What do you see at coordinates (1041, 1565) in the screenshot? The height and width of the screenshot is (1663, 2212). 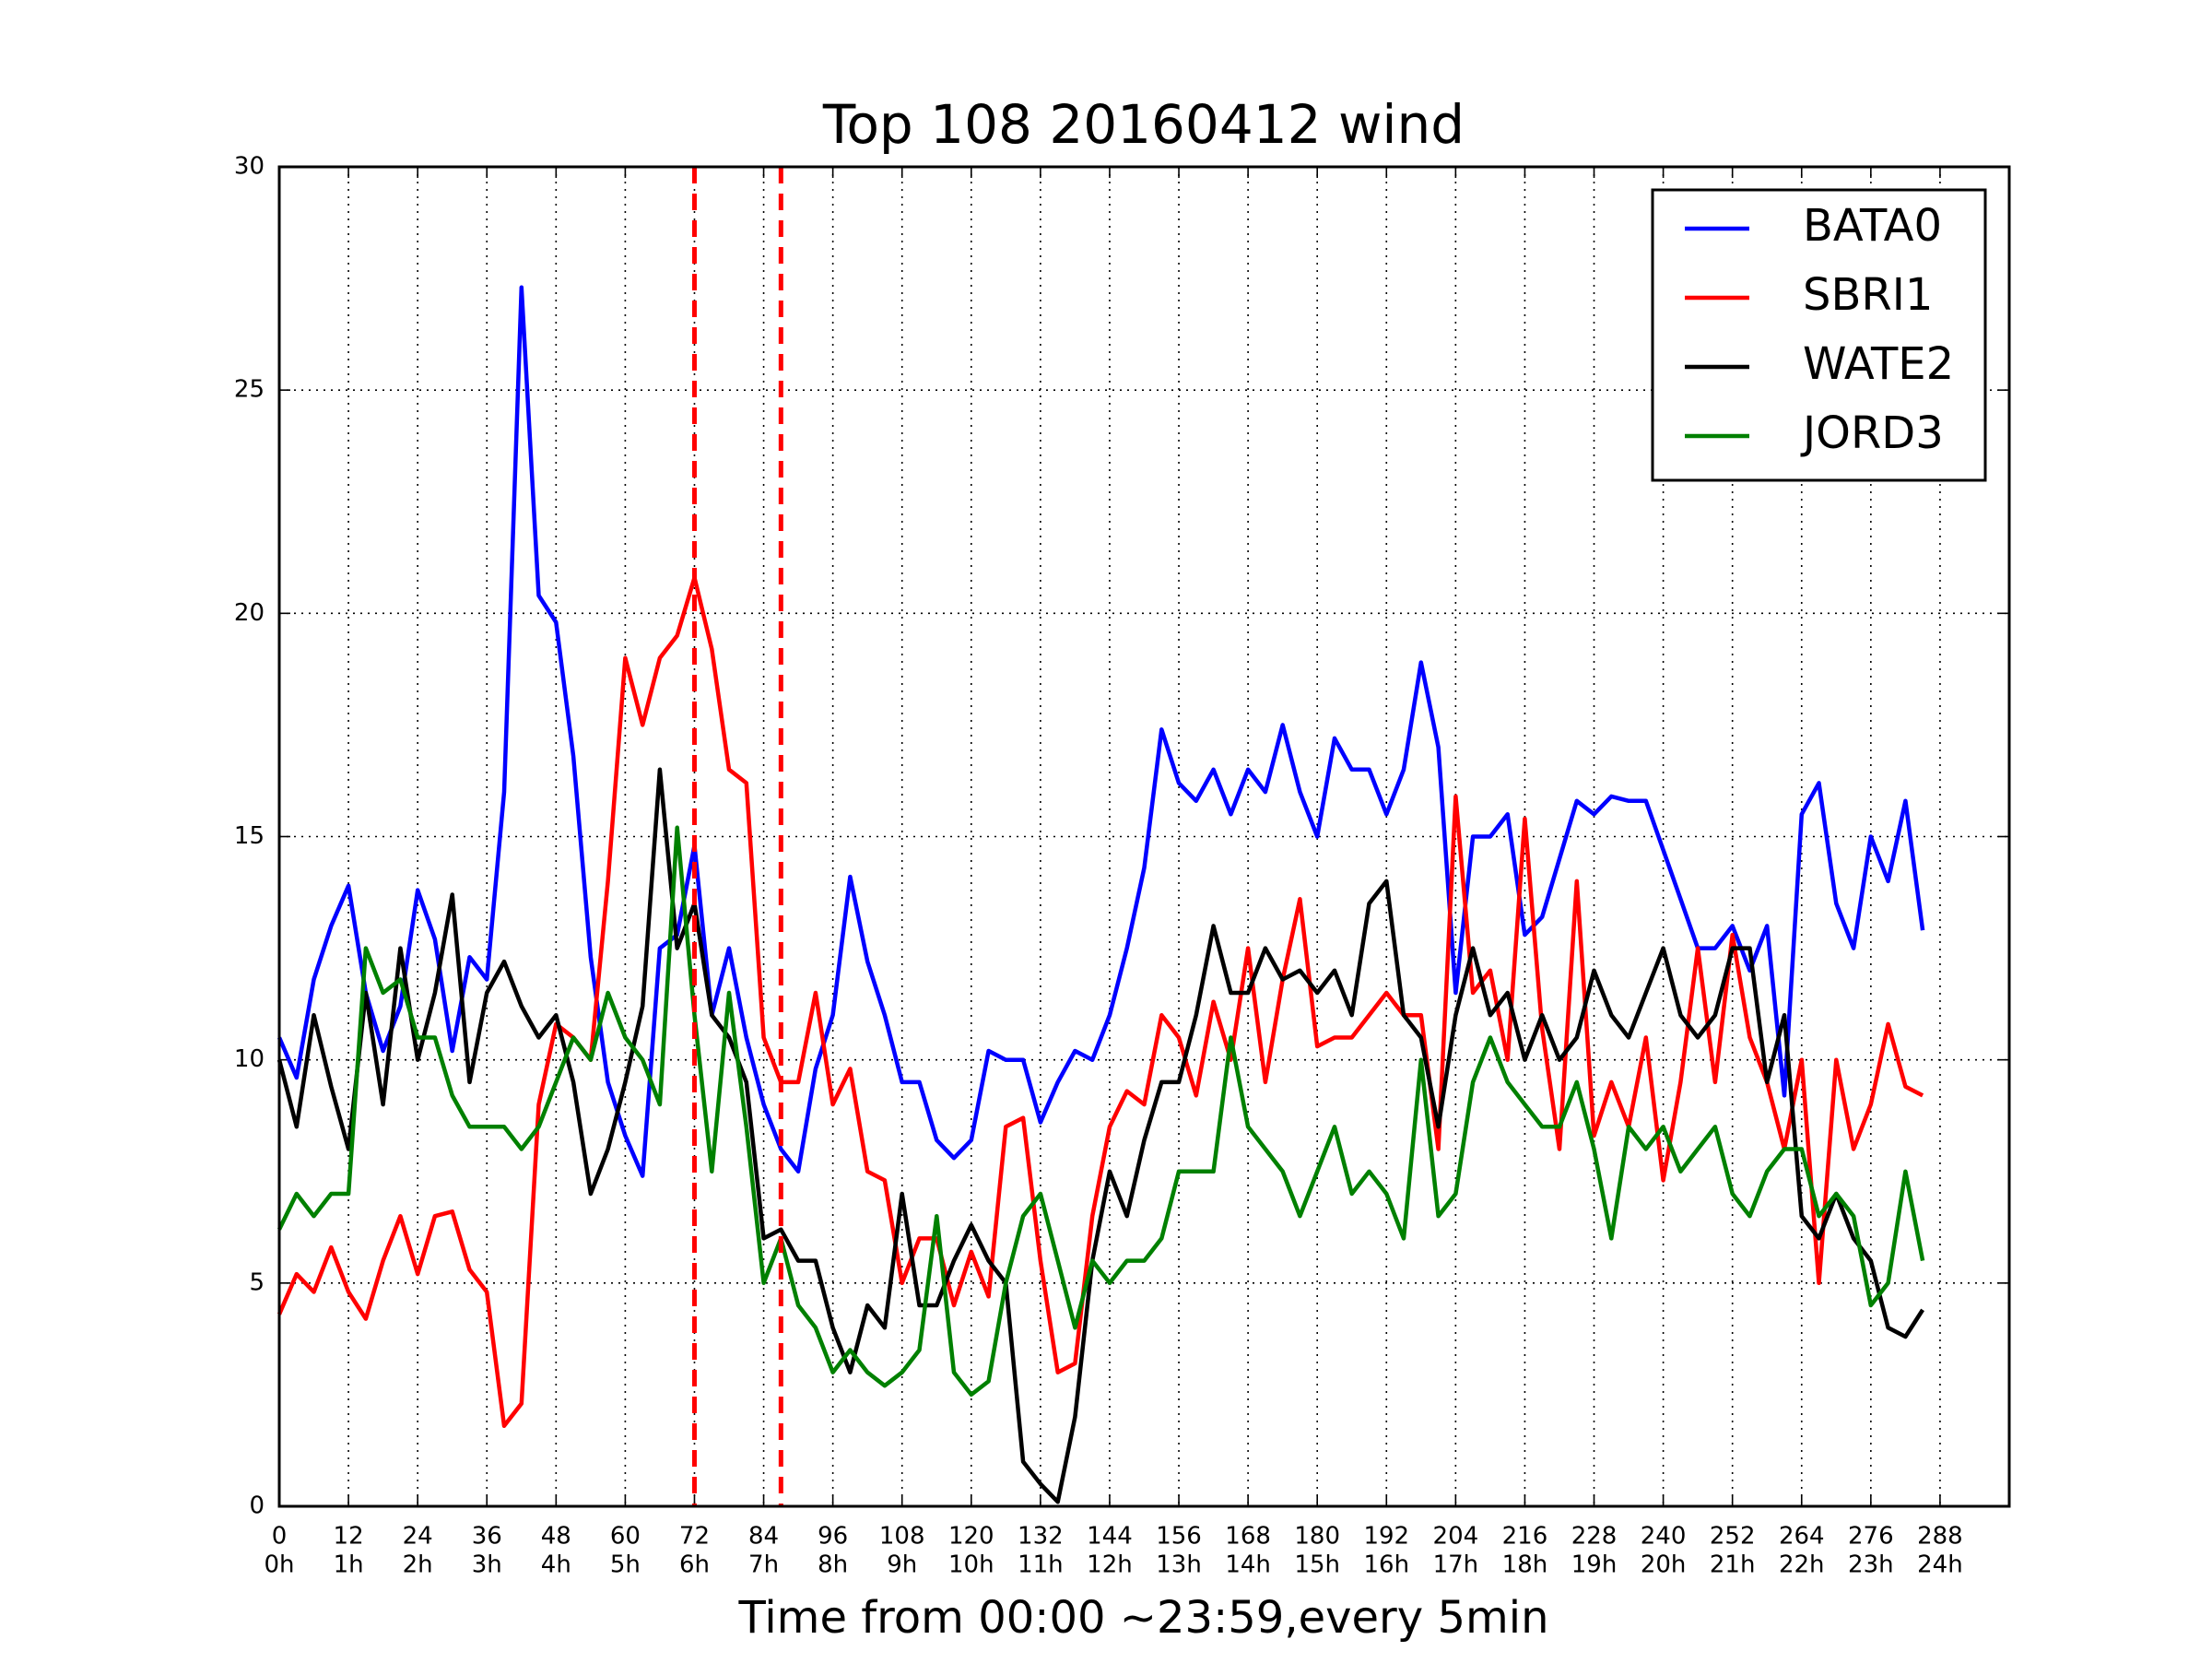 I see `x-tick-hour-label: 11h` at bounding box center [1041, 1565].